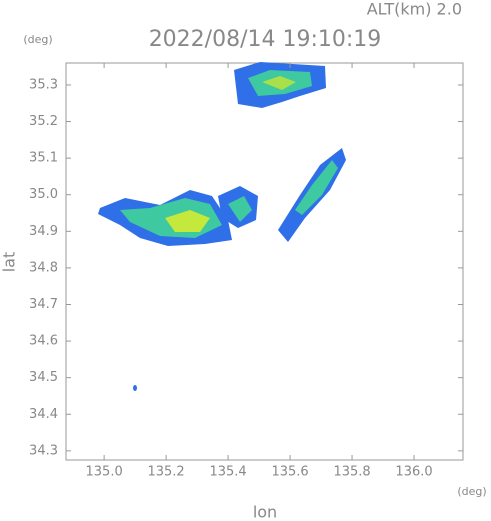 This screenshot has height=521, width=491. Describe the element at coordinates (43, 377) in the screenshot. I see `y-tick-label: 34.5` at that location.